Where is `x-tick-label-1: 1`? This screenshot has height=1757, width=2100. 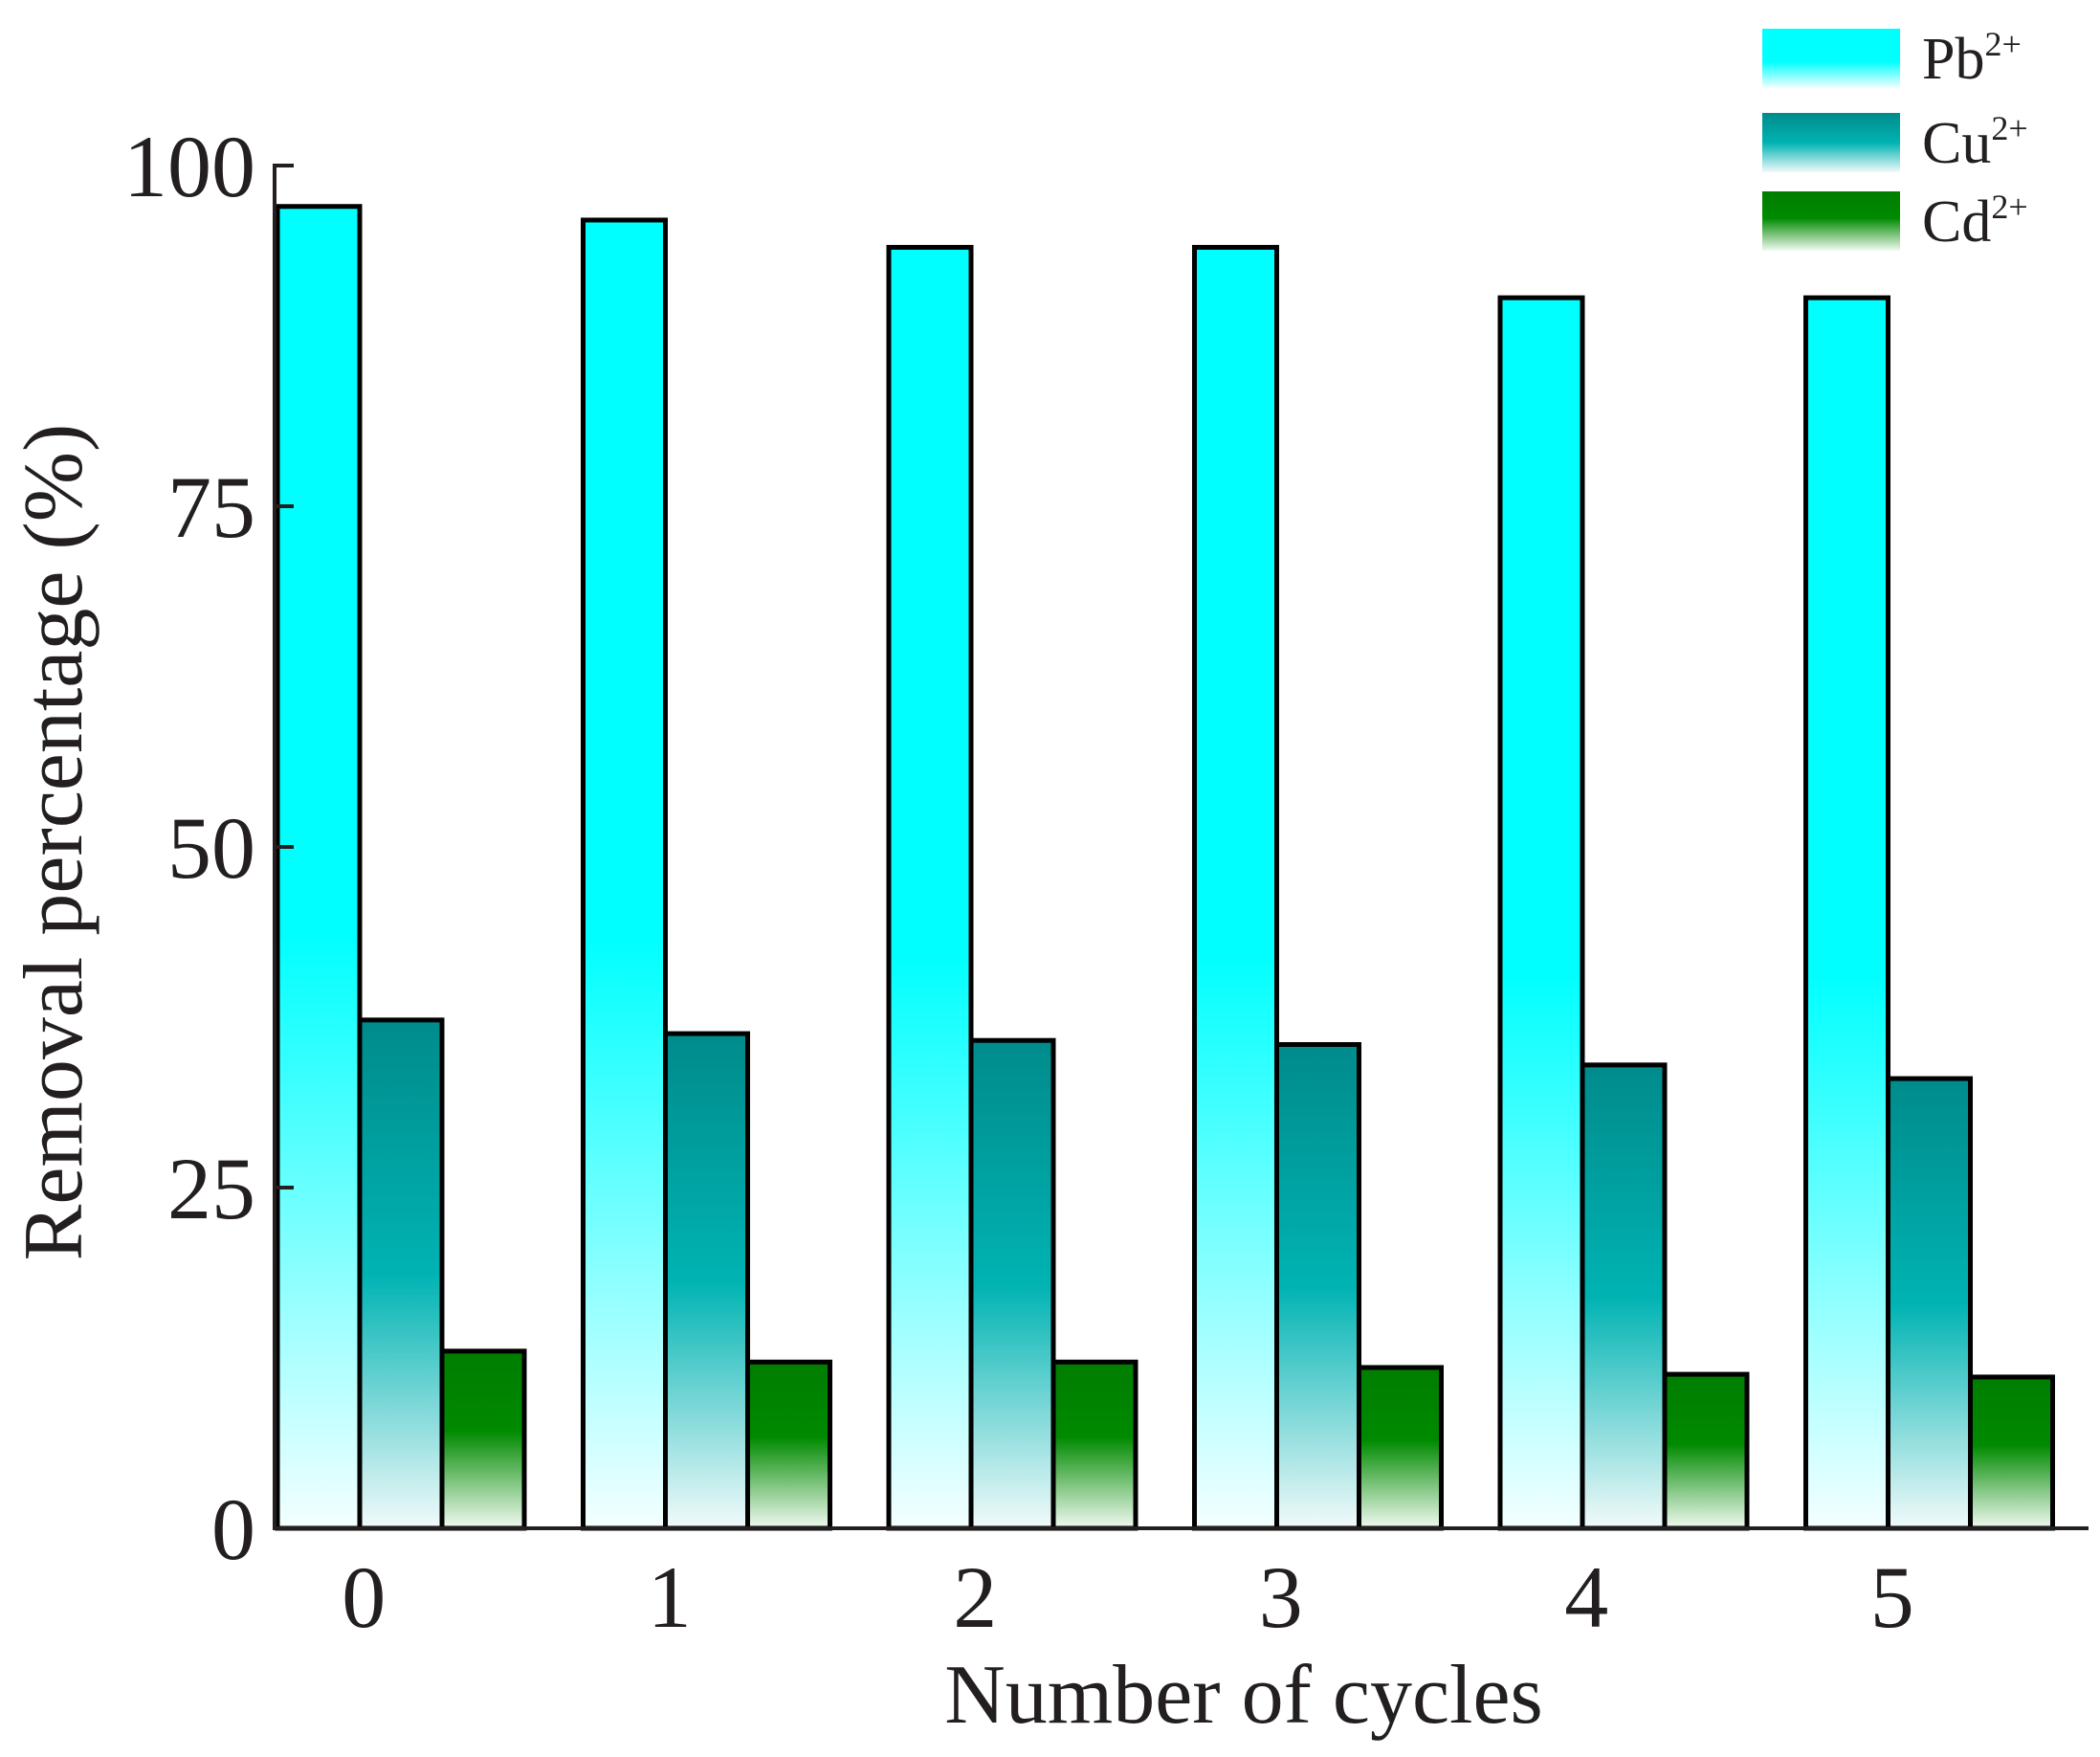 x-tick-label-1: 1 is located at coordinates (670, 1597).